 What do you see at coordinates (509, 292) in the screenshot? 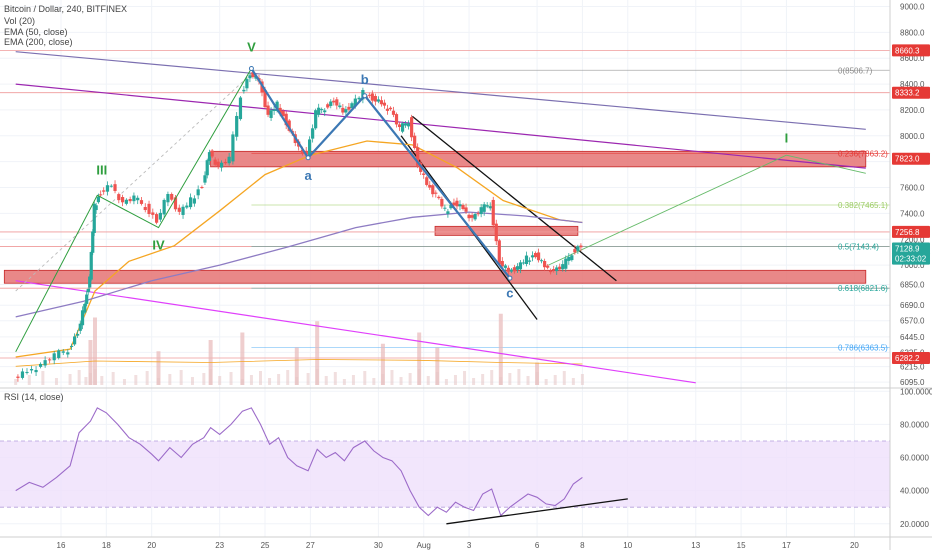
I see `wave-label-c: c` at bounding box center [509, 292].